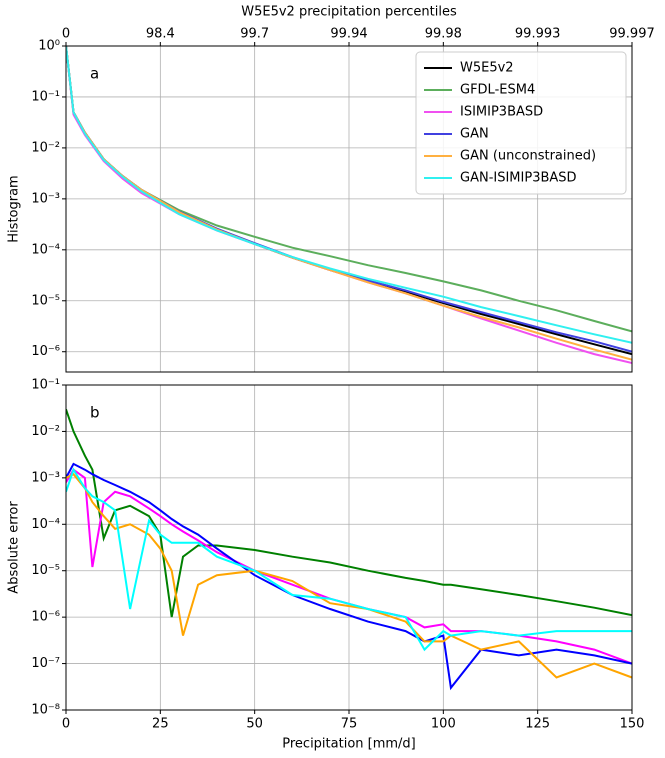  I want to click on x-tick-label: 100, so click(443, 724).